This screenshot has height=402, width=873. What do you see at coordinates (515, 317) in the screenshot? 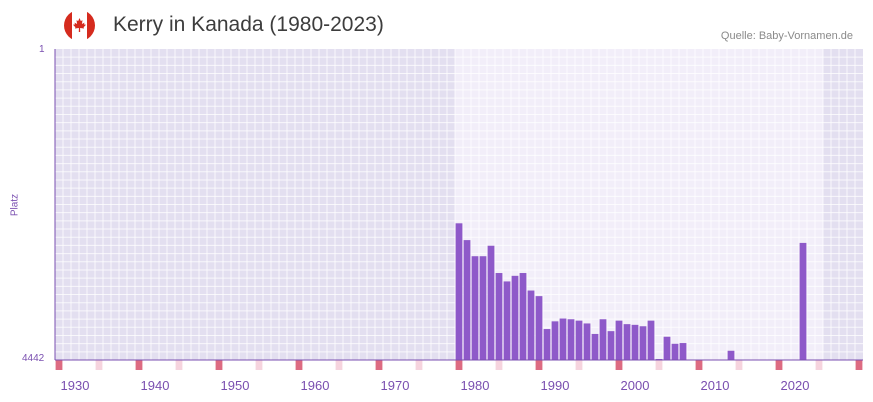
I see `bar-1985` at bounding box center [515, 317].